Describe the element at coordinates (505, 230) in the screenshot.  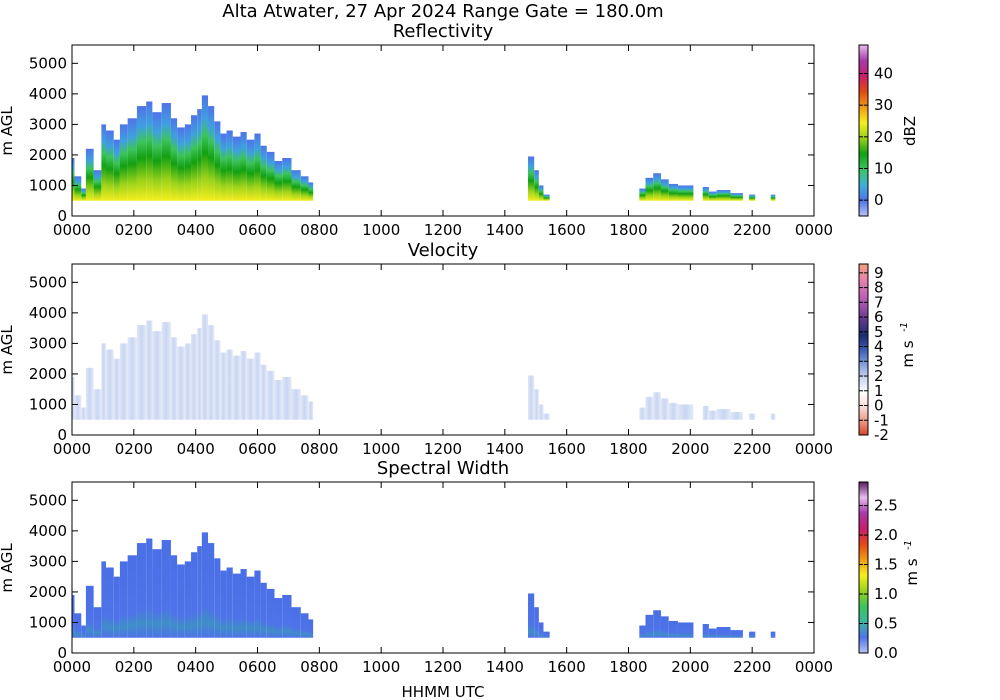
I see `x-tick-label: 1400` at that location.